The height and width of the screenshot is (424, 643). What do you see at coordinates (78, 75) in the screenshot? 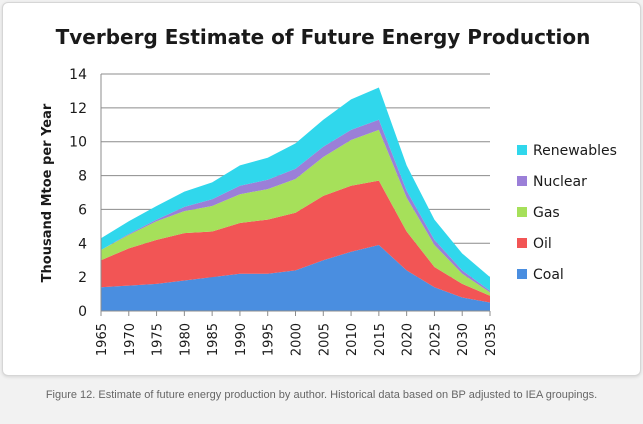
I see `y-tick-label: 14` at bounding box center [78, 75].